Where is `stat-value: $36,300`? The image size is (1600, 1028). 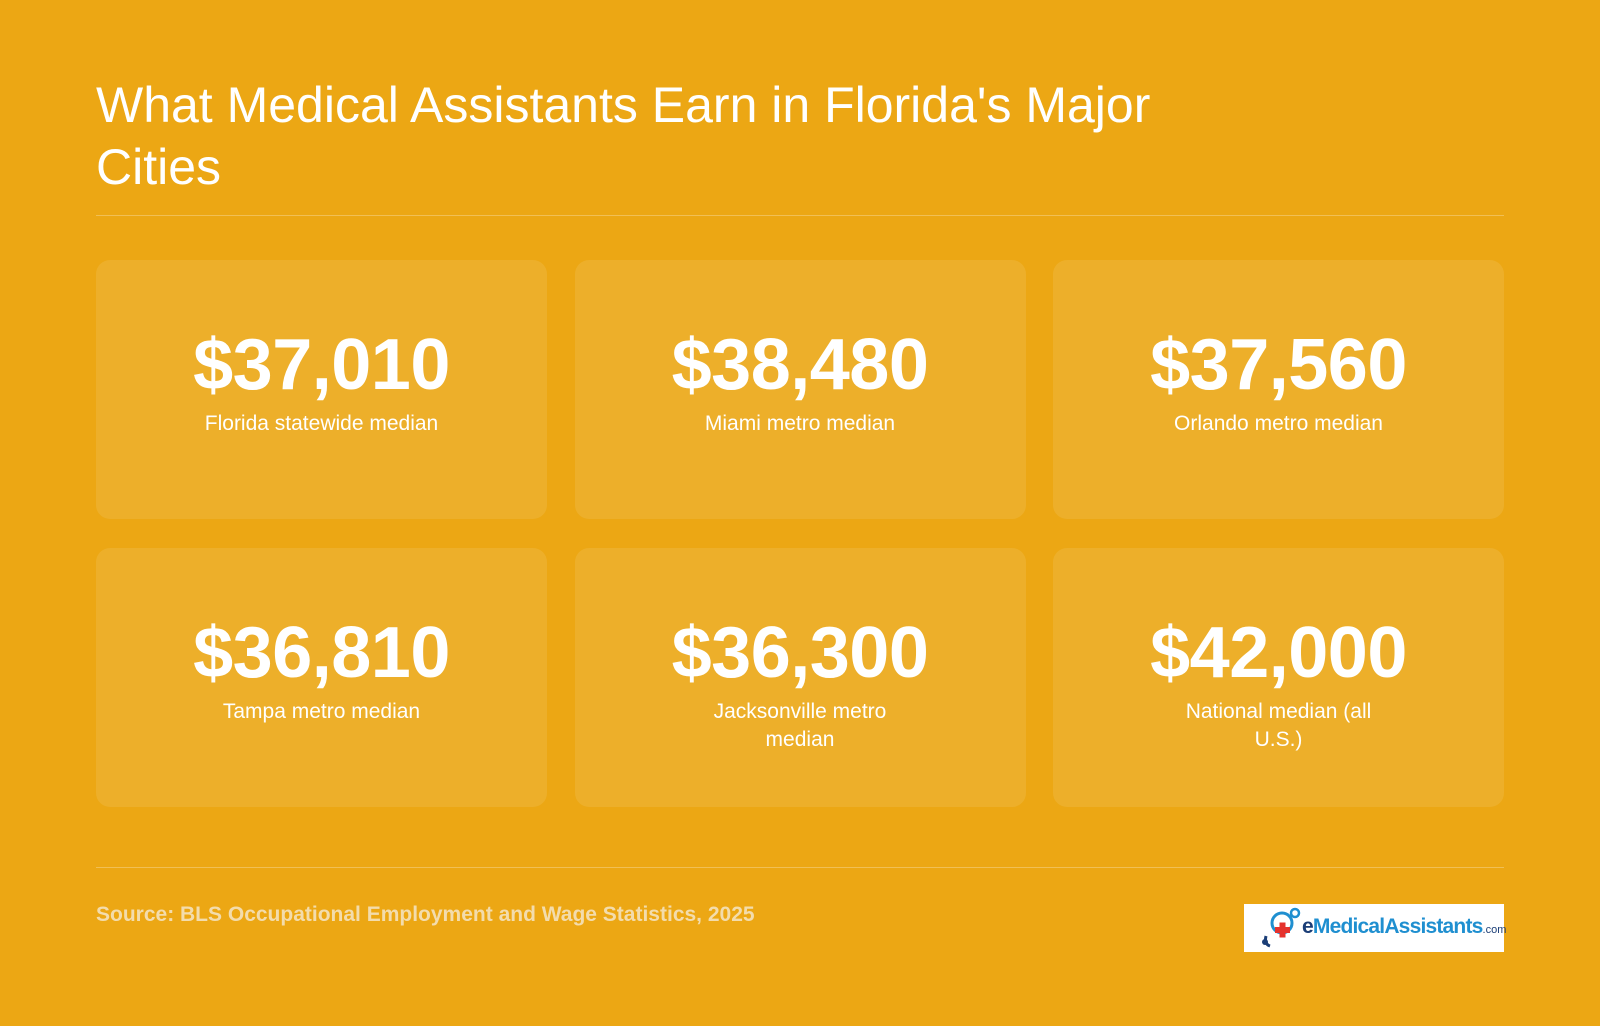
stat-value: $36,300 is located at coordinates (800, 653).